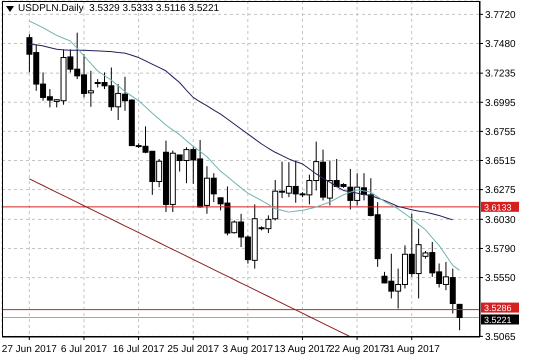 The image size is (536, 357). I want to click on y-tick-label: 3.5790, so click(500, 249).